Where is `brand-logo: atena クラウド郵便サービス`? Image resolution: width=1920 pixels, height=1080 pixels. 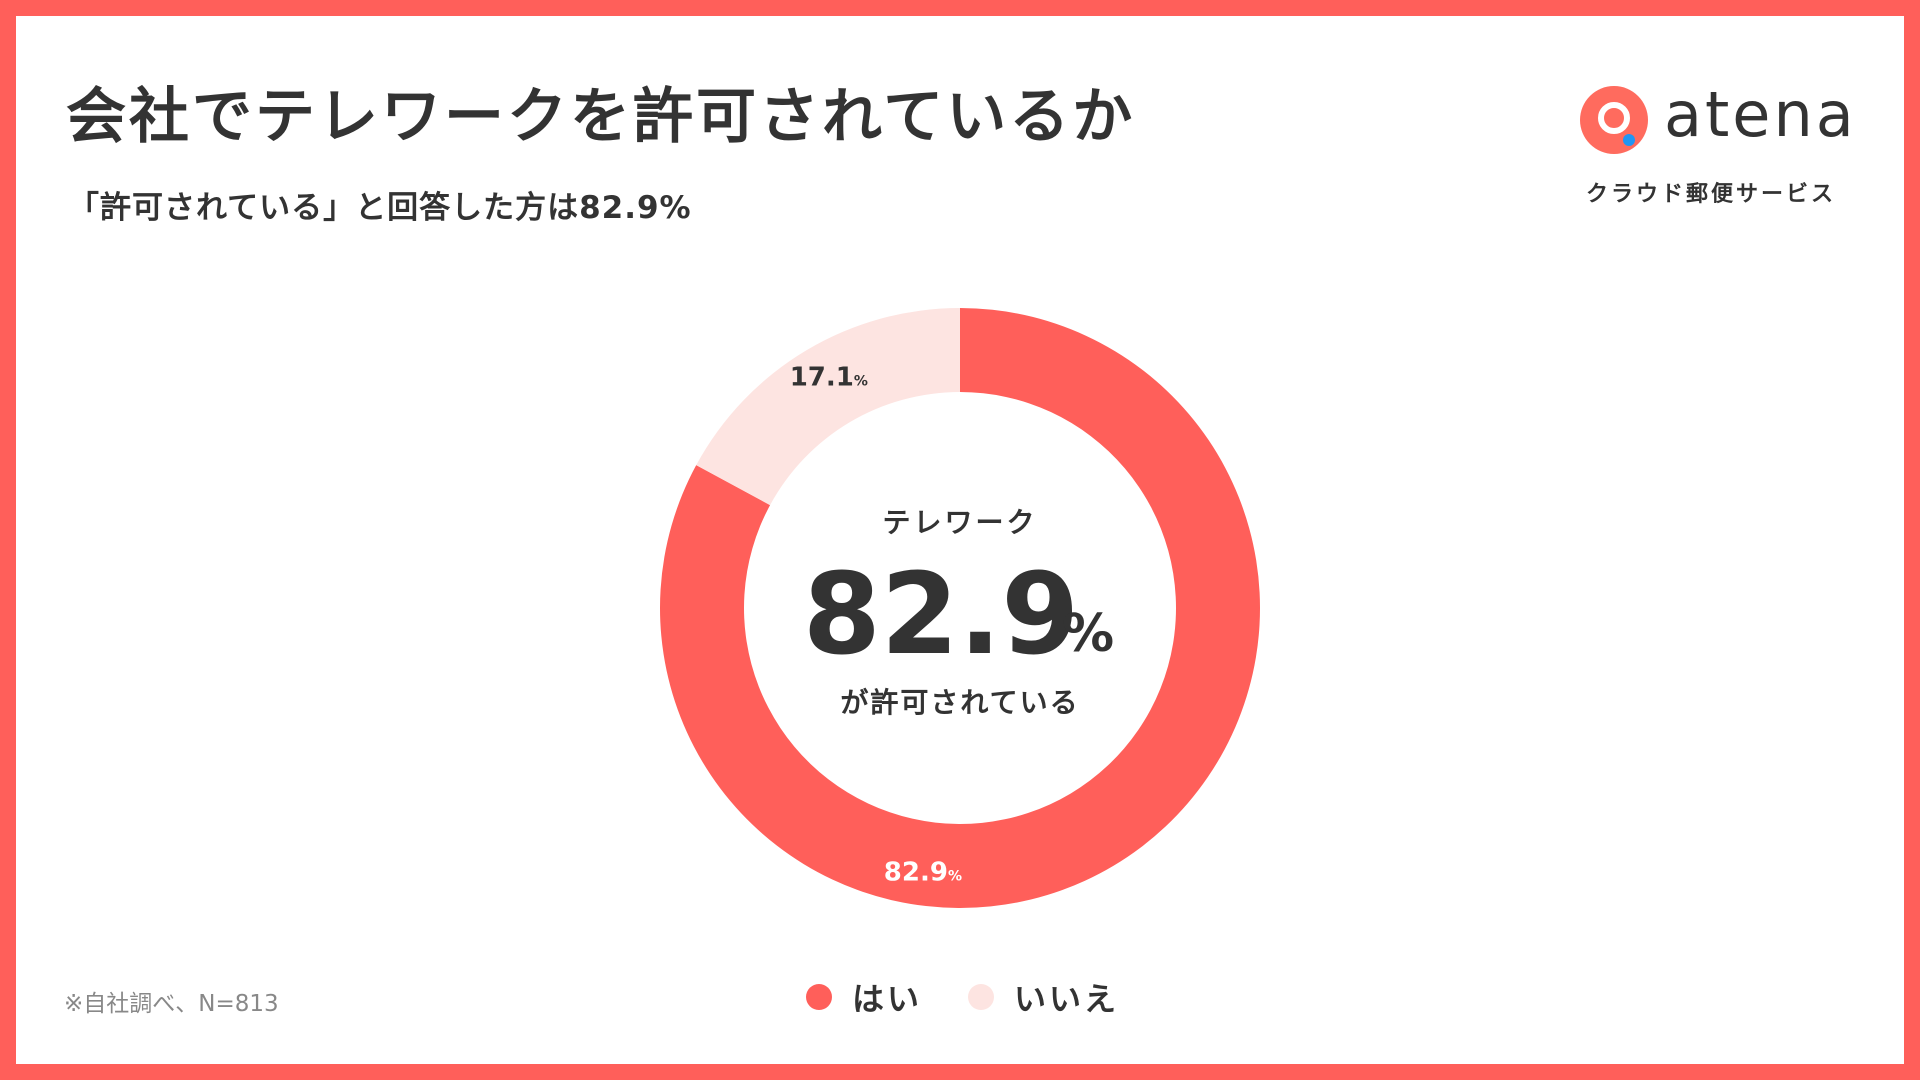
brand-logo: atena クラウド郵便サービス is located at coordinates (1730, 140).